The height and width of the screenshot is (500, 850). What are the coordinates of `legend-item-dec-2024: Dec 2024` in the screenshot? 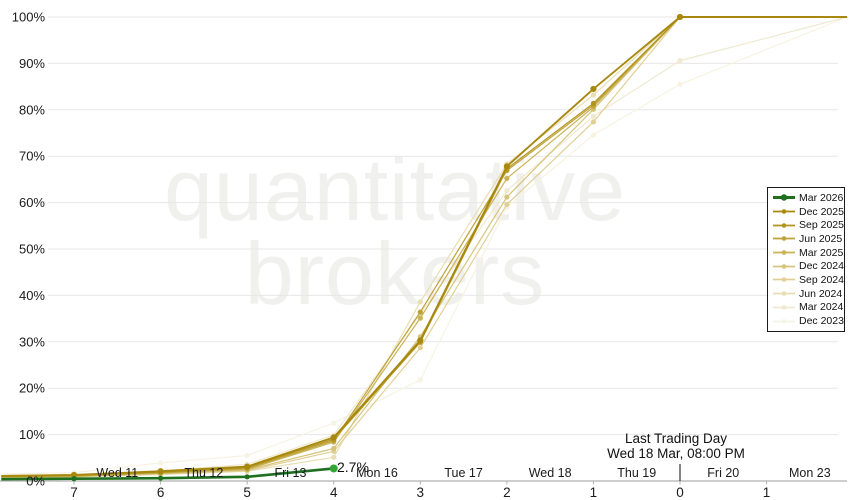 It's located at (807, 266).